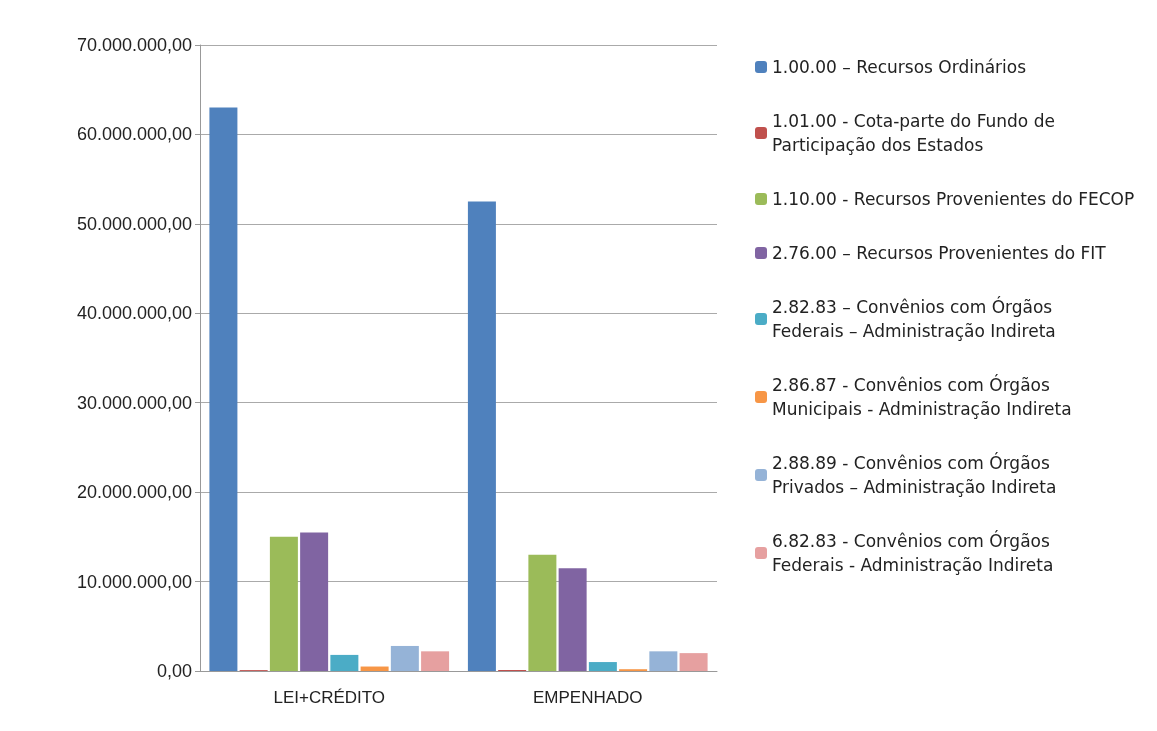 The image size is (1157, 731). Describe the element at coordinates (914, 552) in the screenshot. I see `legend-label: 6.82.83 - Convênios com Órgãos Federais - Administração Indireta` at that location.